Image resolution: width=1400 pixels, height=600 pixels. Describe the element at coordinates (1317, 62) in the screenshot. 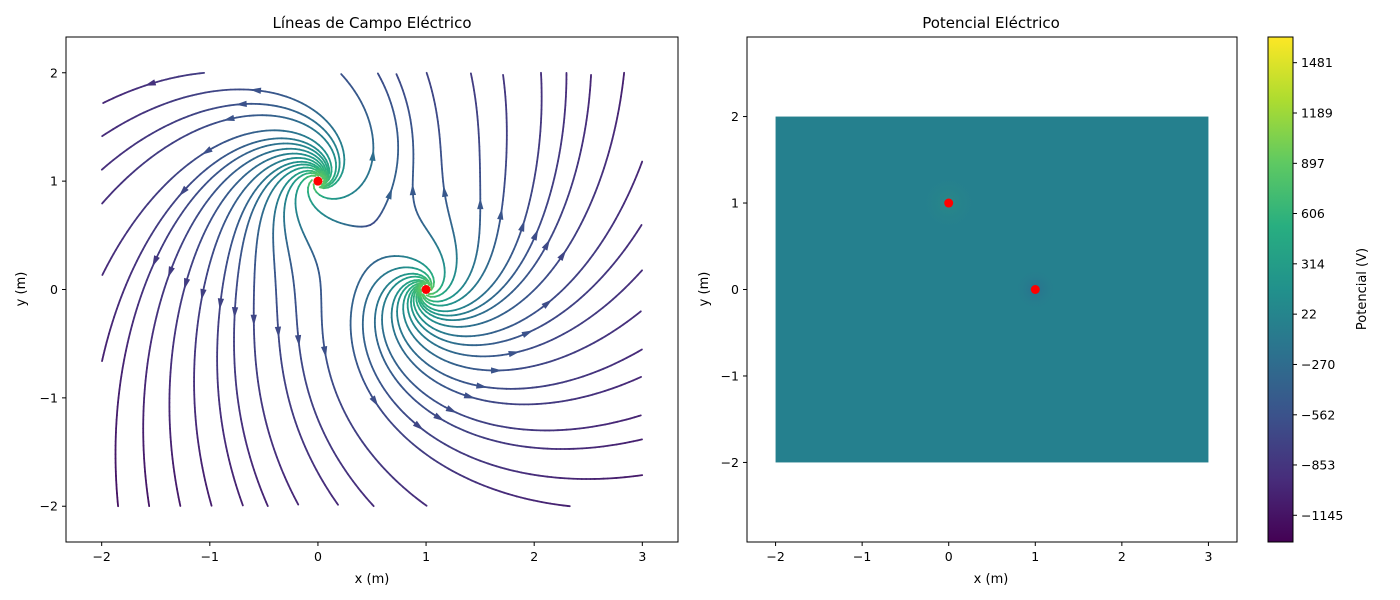

I see `colorbar-tick-label: 1481` at that location.